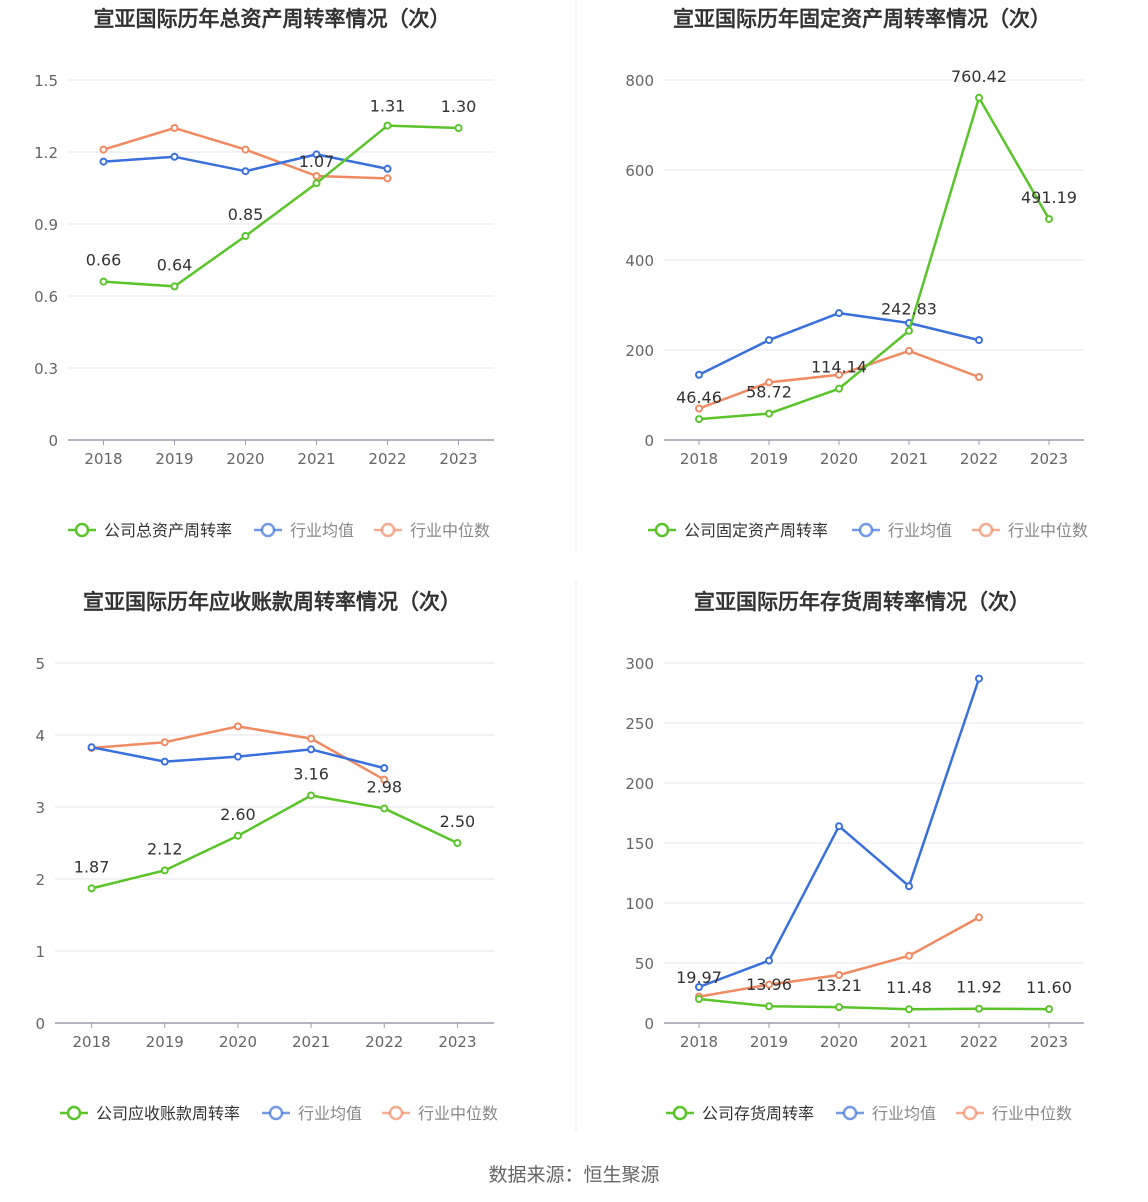  Describe the element at coordinates (168, 1113) in the screenshot. I see `legend-label-company: 公司应收账款周转率` at that location.